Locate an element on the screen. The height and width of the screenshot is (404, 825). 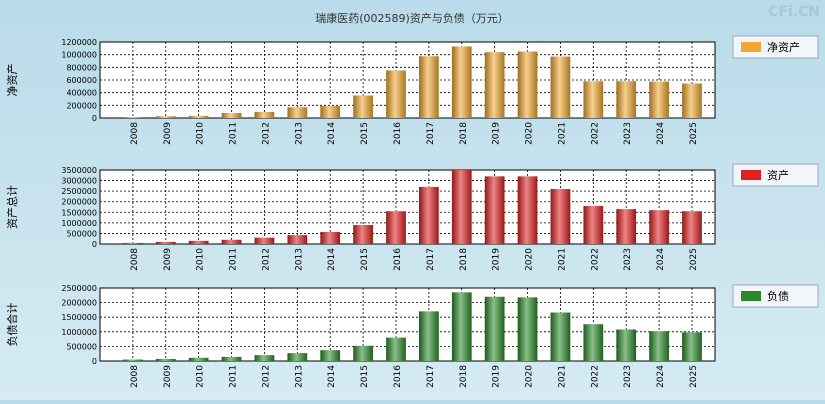
y-tick-label: 3500000 is located at coordinates (79, 170).